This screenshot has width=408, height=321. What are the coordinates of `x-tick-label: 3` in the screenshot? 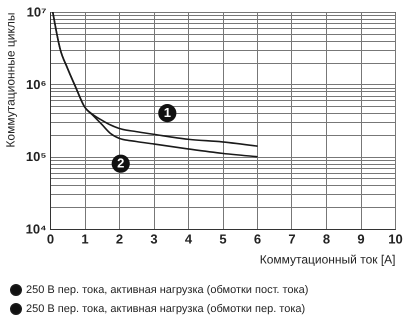 It's located at (154, 239).